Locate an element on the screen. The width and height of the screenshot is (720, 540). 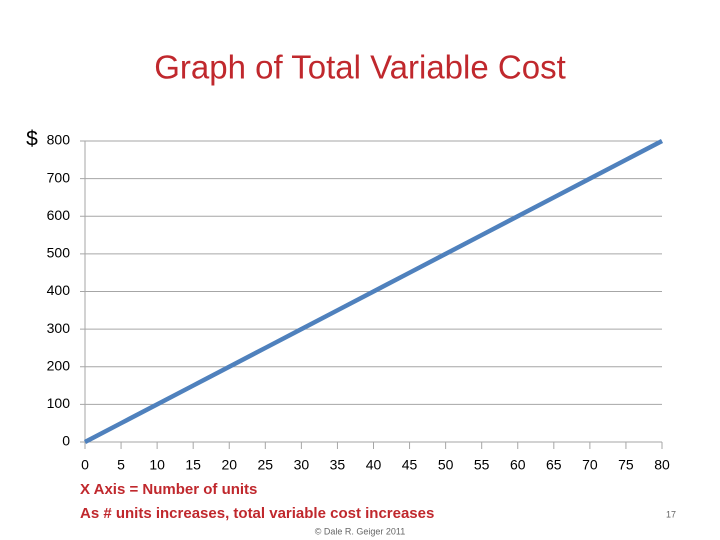
y-tick-label: 200 is located at coordinates (59, 365).